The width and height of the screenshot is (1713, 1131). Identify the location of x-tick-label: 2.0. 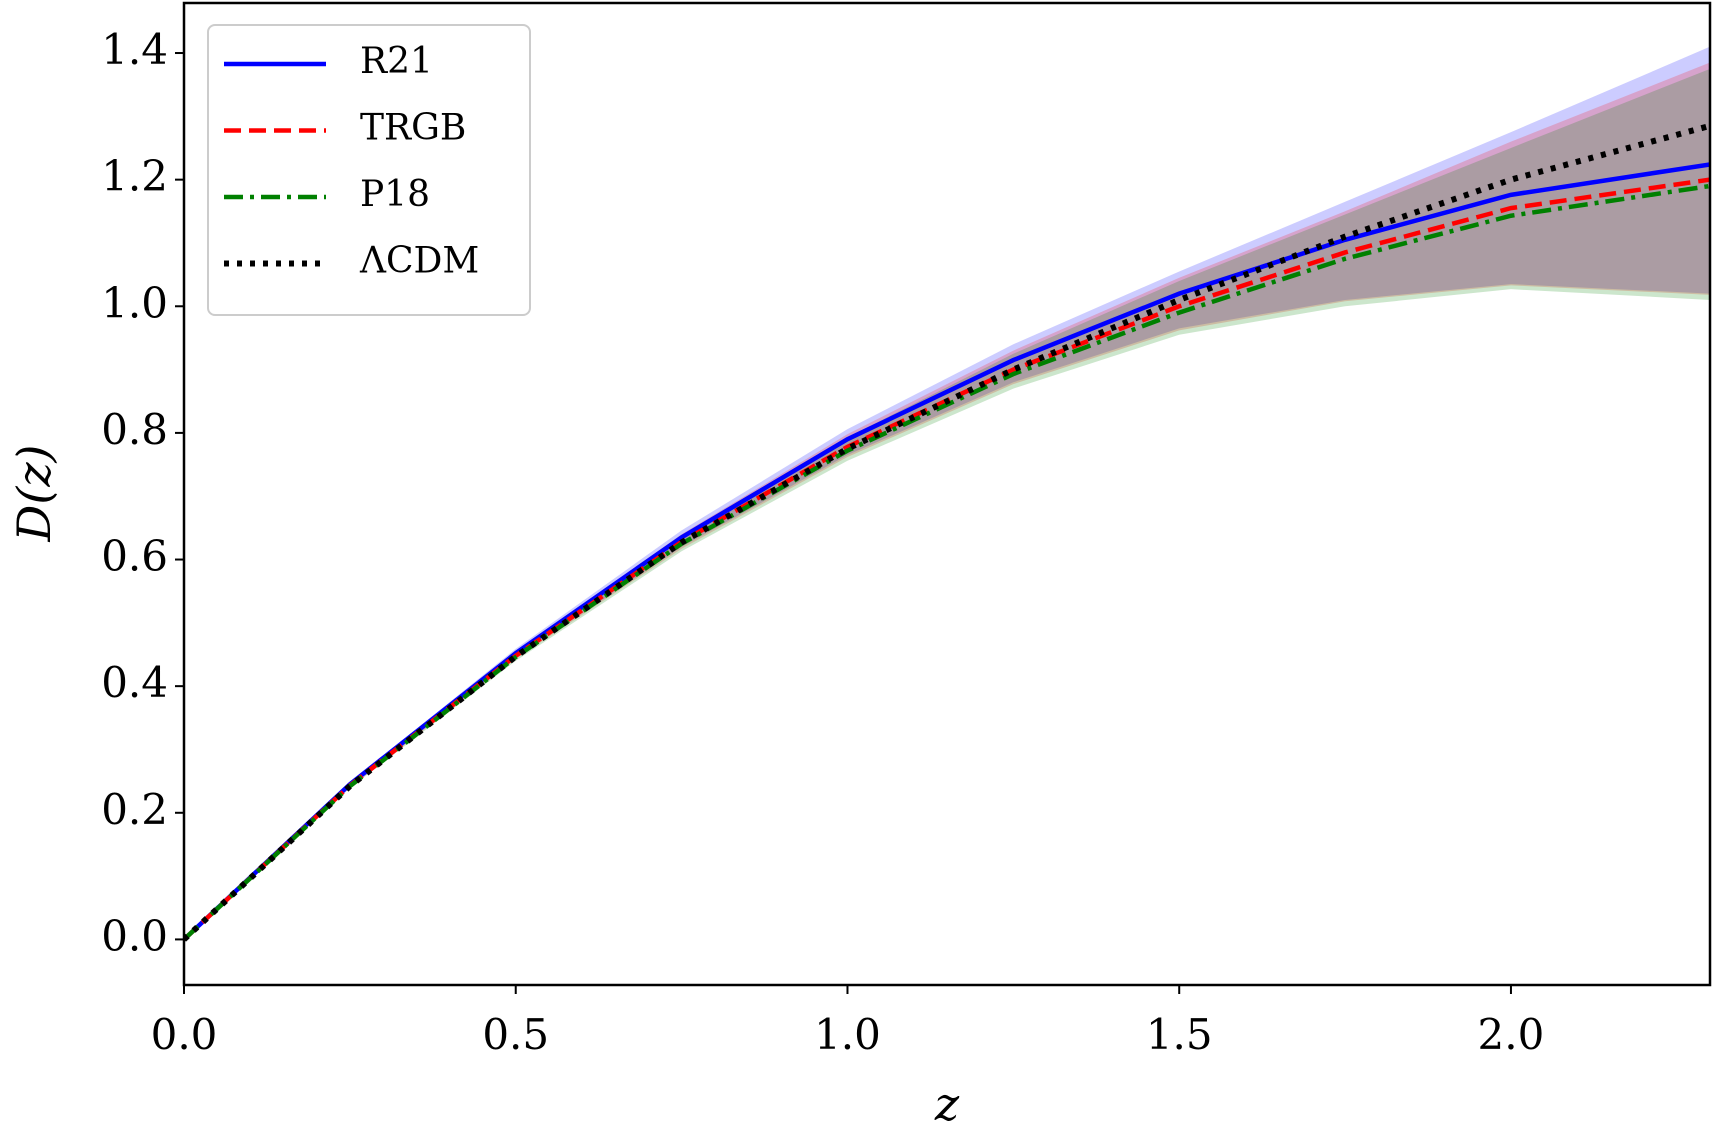
(1511, 1034).